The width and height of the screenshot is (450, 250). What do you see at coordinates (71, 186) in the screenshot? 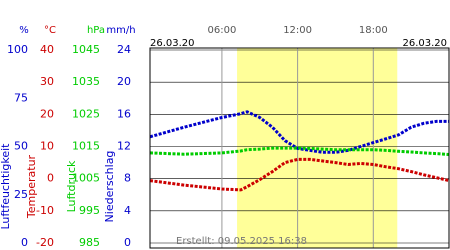
I see `axis-title: Luftdruck` at bounding box center [71, 186].